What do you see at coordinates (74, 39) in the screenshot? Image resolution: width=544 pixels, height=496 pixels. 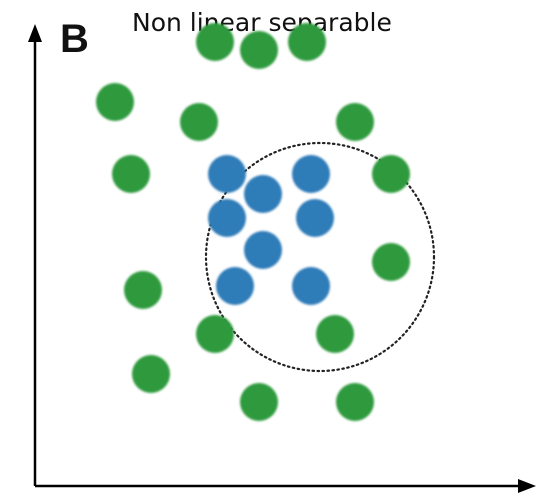 I see `panel-label: B` at bounding box center [74, 39].